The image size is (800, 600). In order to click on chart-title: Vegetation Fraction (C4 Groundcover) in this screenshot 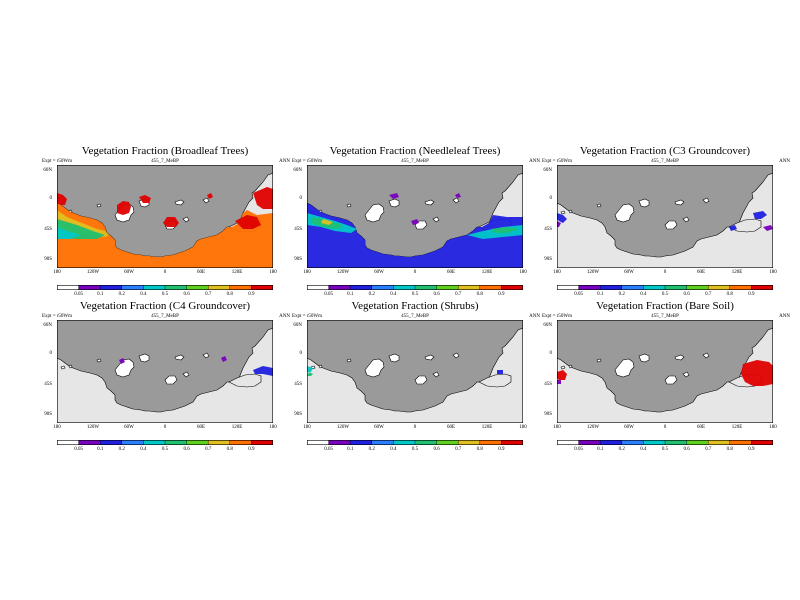, I will do `click(165, 306)`.